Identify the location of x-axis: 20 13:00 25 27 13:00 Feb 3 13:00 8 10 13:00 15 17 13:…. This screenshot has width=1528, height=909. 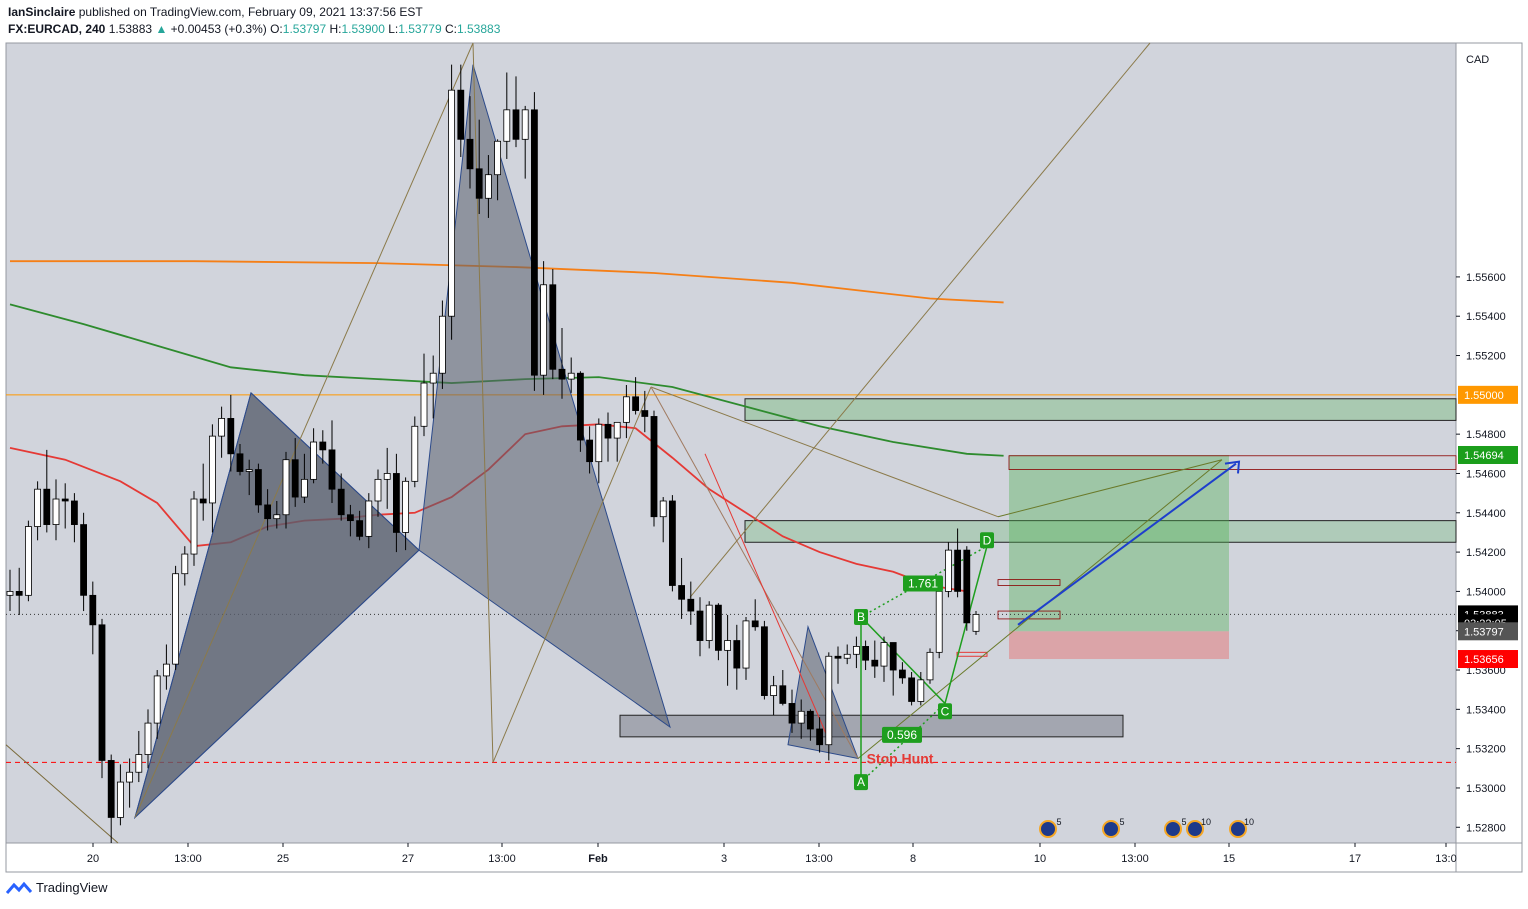
(772, 854).